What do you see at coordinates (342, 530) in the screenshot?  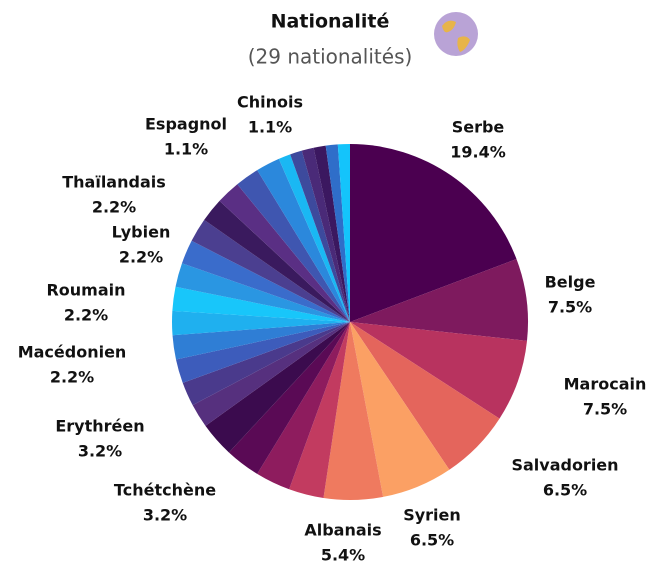 I see `slice-label: Albanais` at bounding box center [342, 530].